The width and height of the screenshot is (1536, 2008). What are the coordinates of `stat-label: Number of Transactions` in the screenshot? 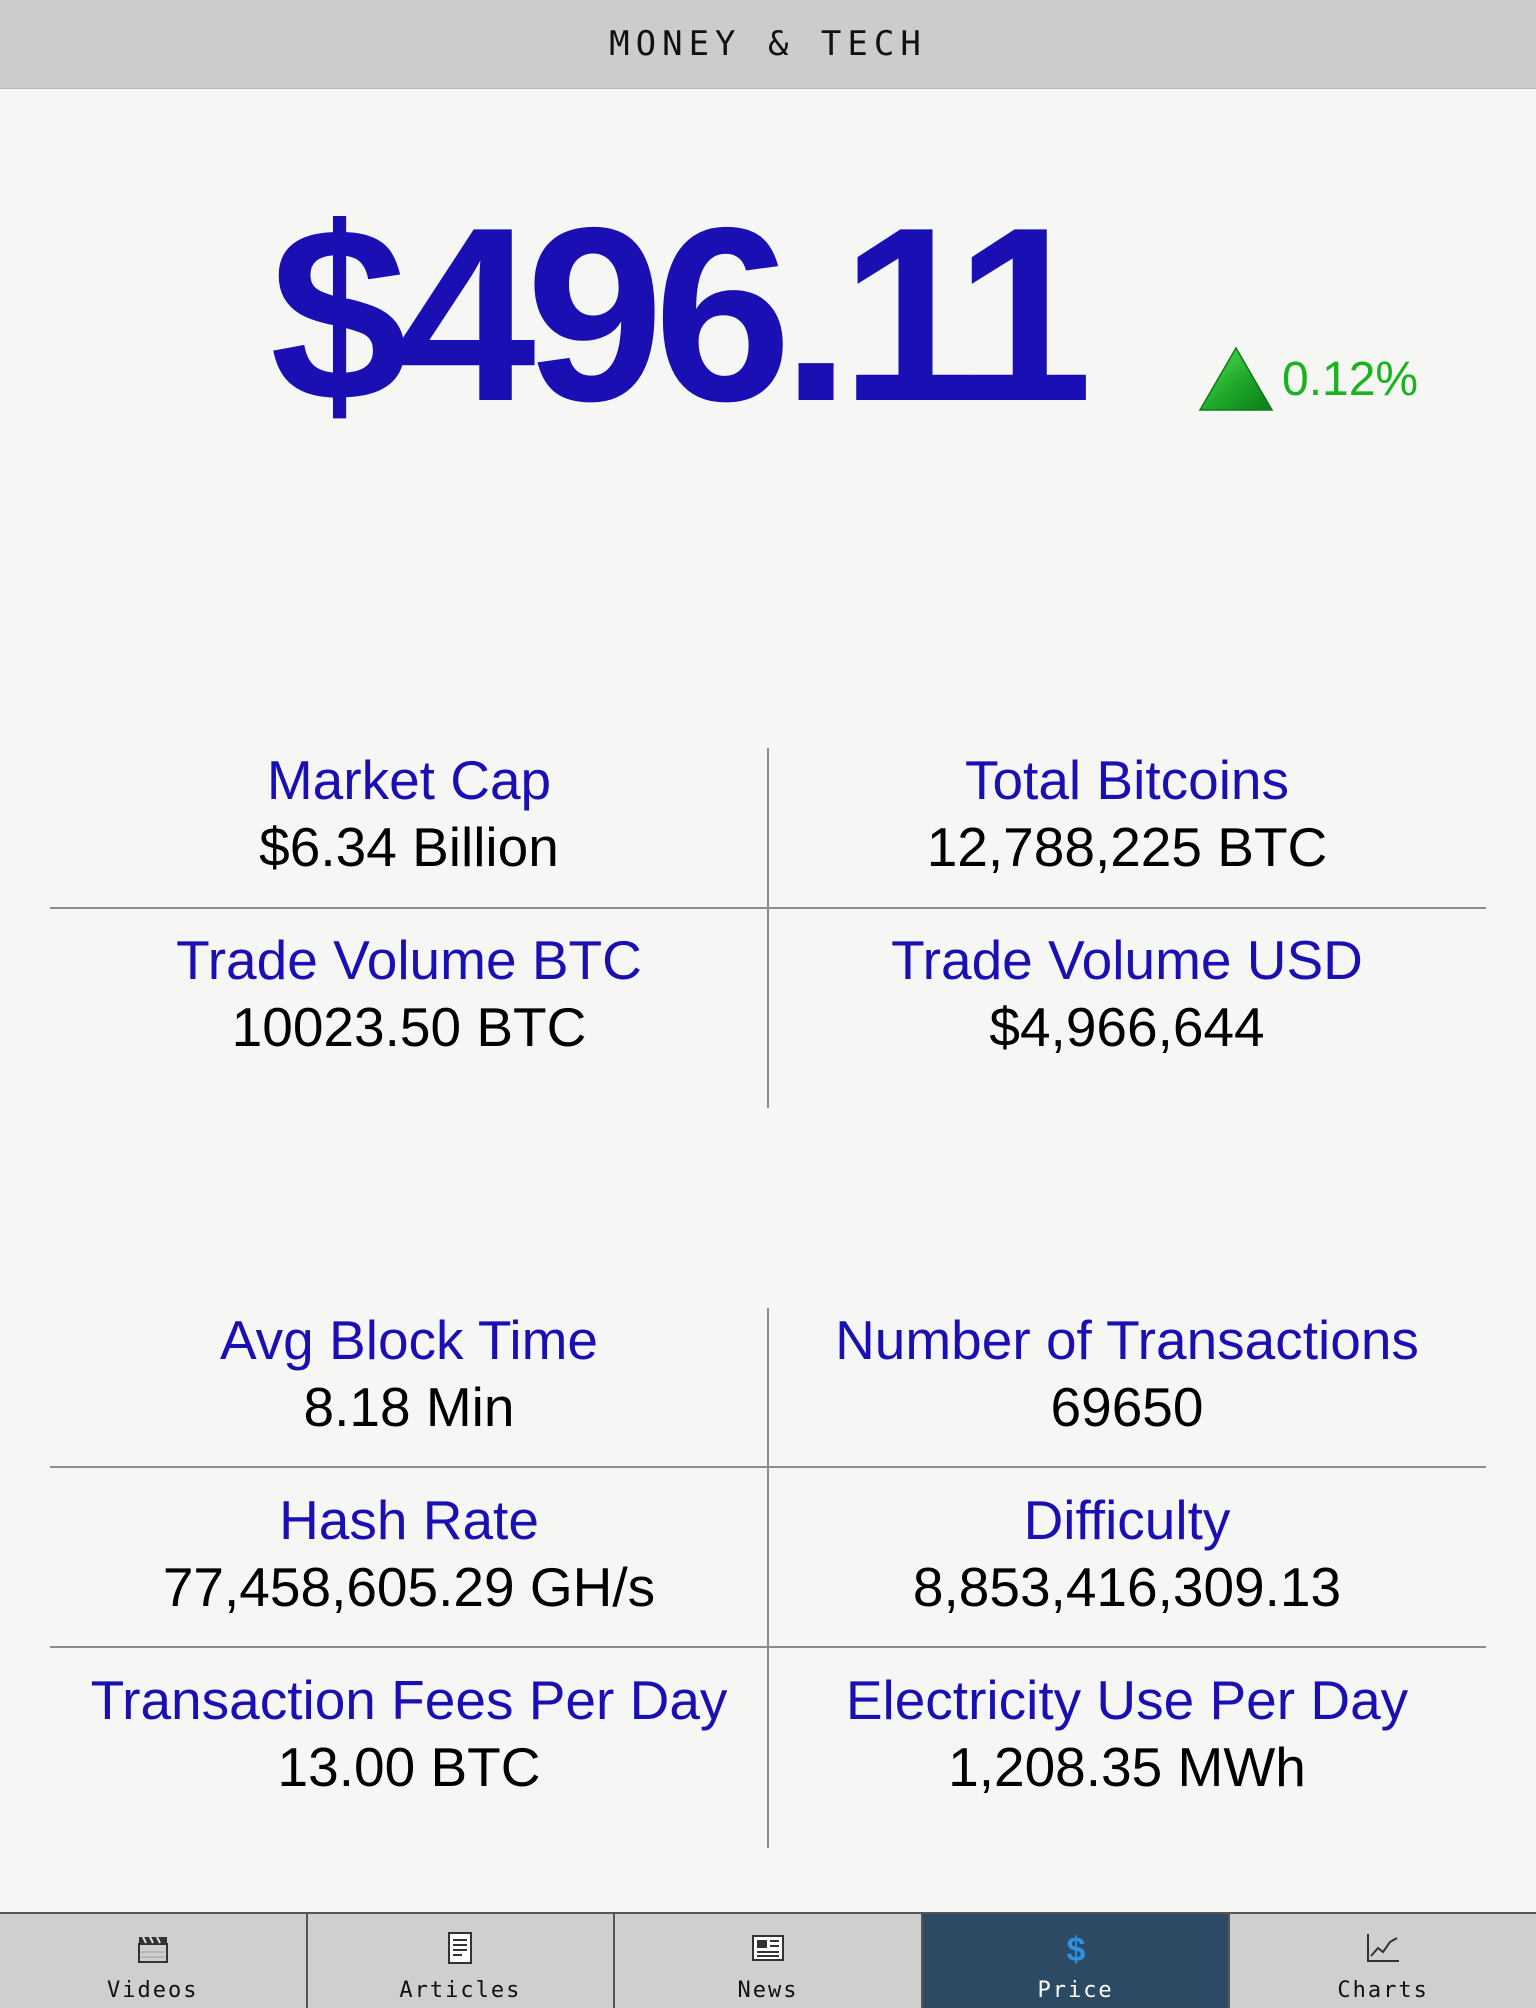 It's located at (1127, 1340).